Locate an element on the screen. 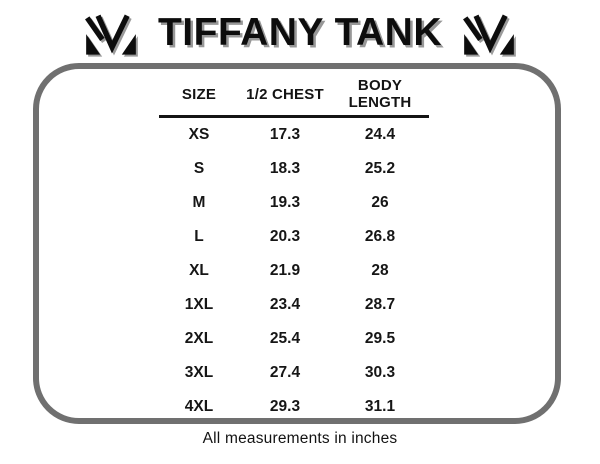 Image resolution: width=600 pixels, height=464 pixels. cell-size: 1XL is located at coordinates (199, 304).